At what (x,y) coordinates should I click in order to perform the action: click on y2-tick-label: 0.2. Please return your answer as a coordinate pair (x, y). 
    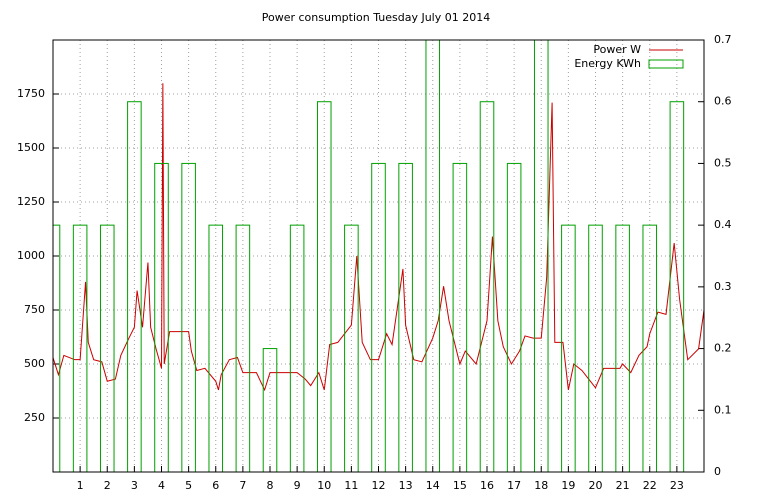
    Looking at the image, I should click on (723, 348).